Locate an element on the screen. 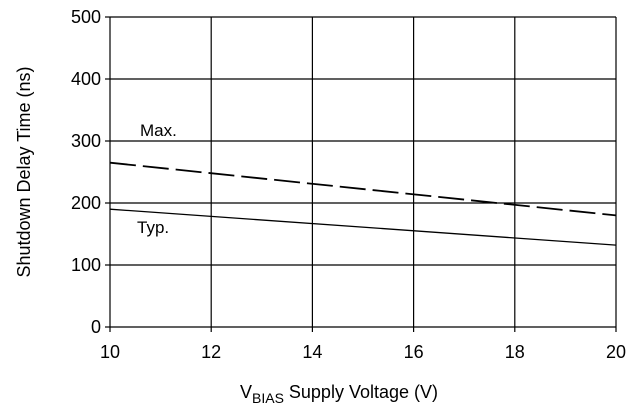  x-tick-label-3: 16 is located at coordinates (414, 352).